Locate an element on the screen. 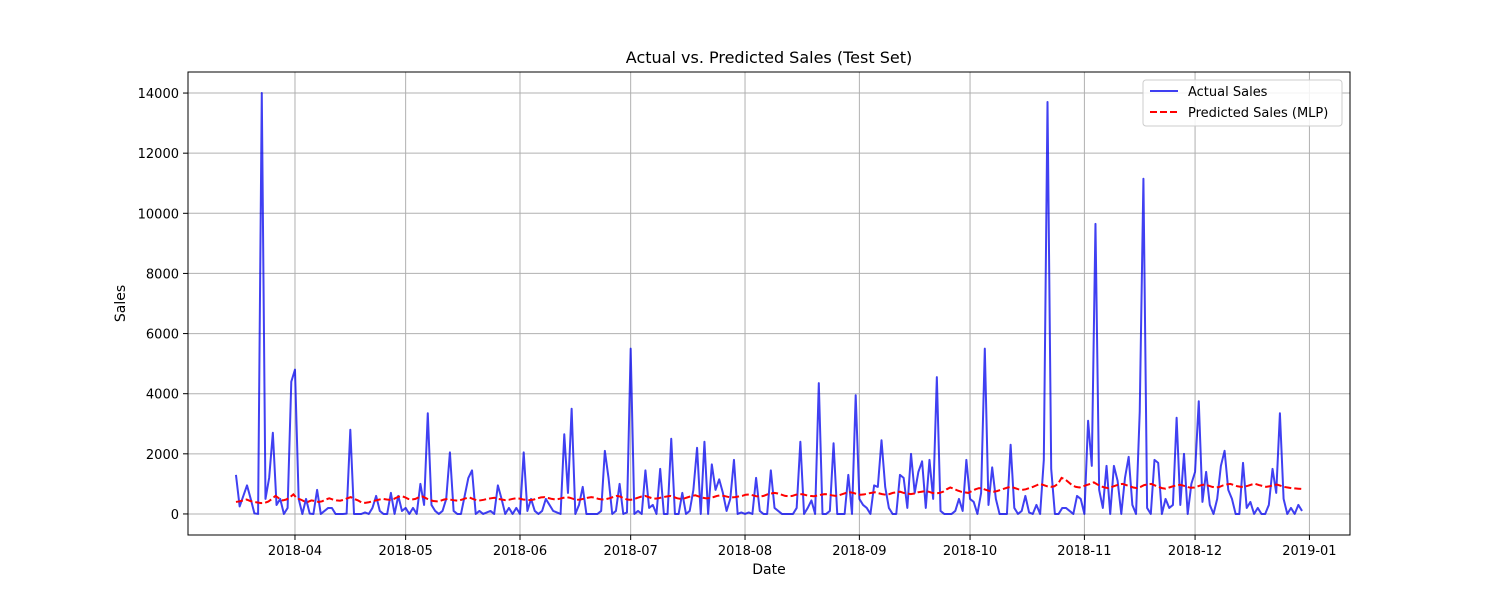 This screenshot has height=600, width=1500. y-tick-label: 14000 is located at coordinates (158, 94).